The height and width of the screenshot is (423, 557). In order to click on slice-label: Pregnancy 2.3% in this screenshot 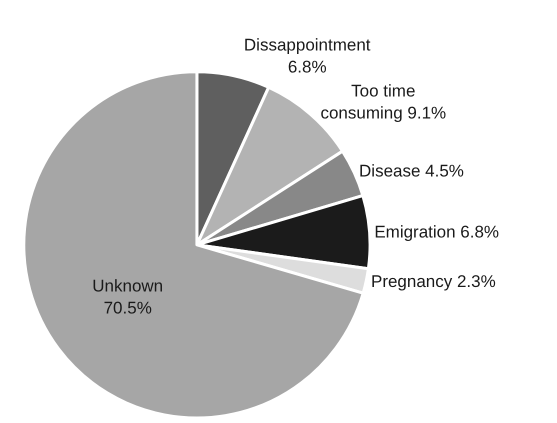, I will do `click(433, 281)`.